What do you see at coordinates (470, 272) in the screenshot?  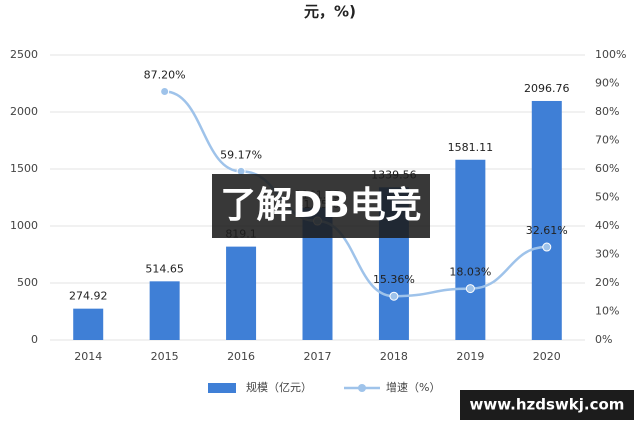 I see `growth-value-label: 18.03%` at bounding box center [470, 272].